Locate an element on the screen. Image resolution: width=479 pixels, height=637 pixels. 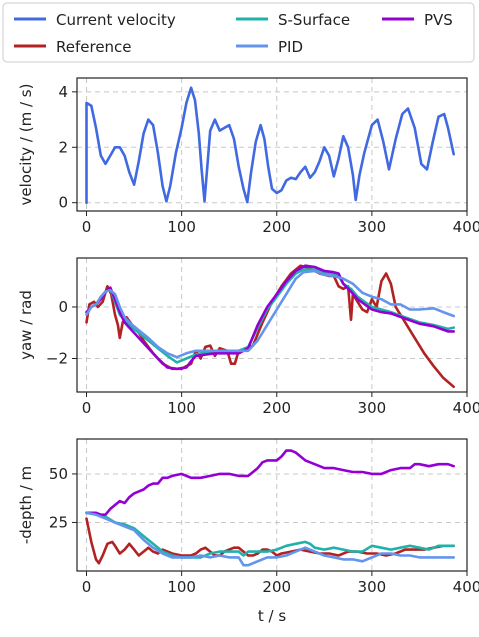
depth-xtick-label-400: 400 is located at coordinates (466, 587).